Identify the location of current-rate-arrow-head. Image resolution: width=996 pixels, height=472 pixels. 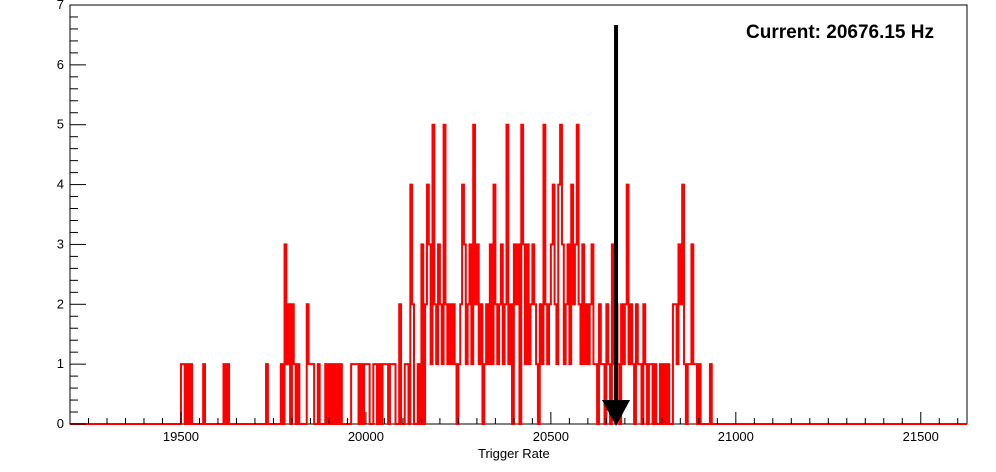
(616, 413).